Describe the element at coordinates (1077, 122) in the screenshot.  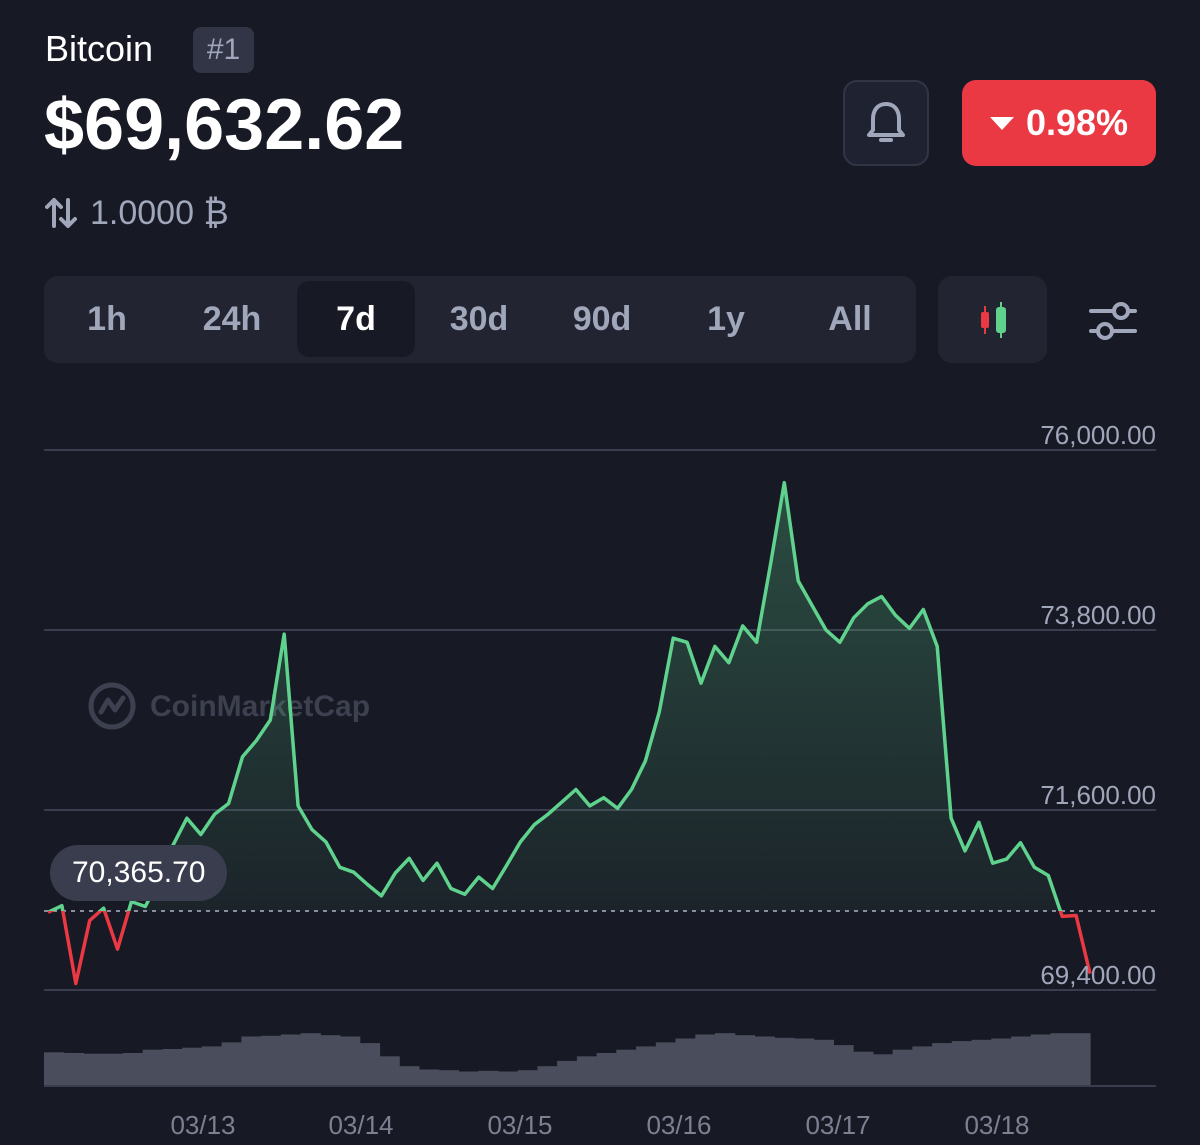
I see `change-value: 0.98%` at that location.